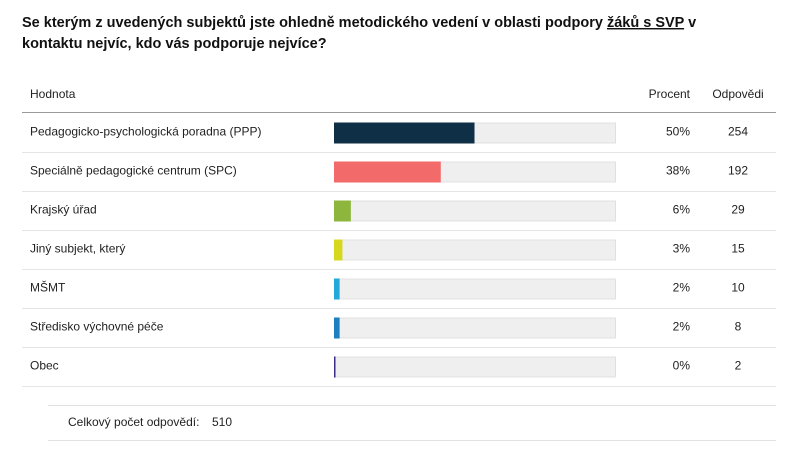 The height and width of the screenshot is (452, 791). I want to click on total-label: Celkový počet odpovědí:, so click(133, 422).